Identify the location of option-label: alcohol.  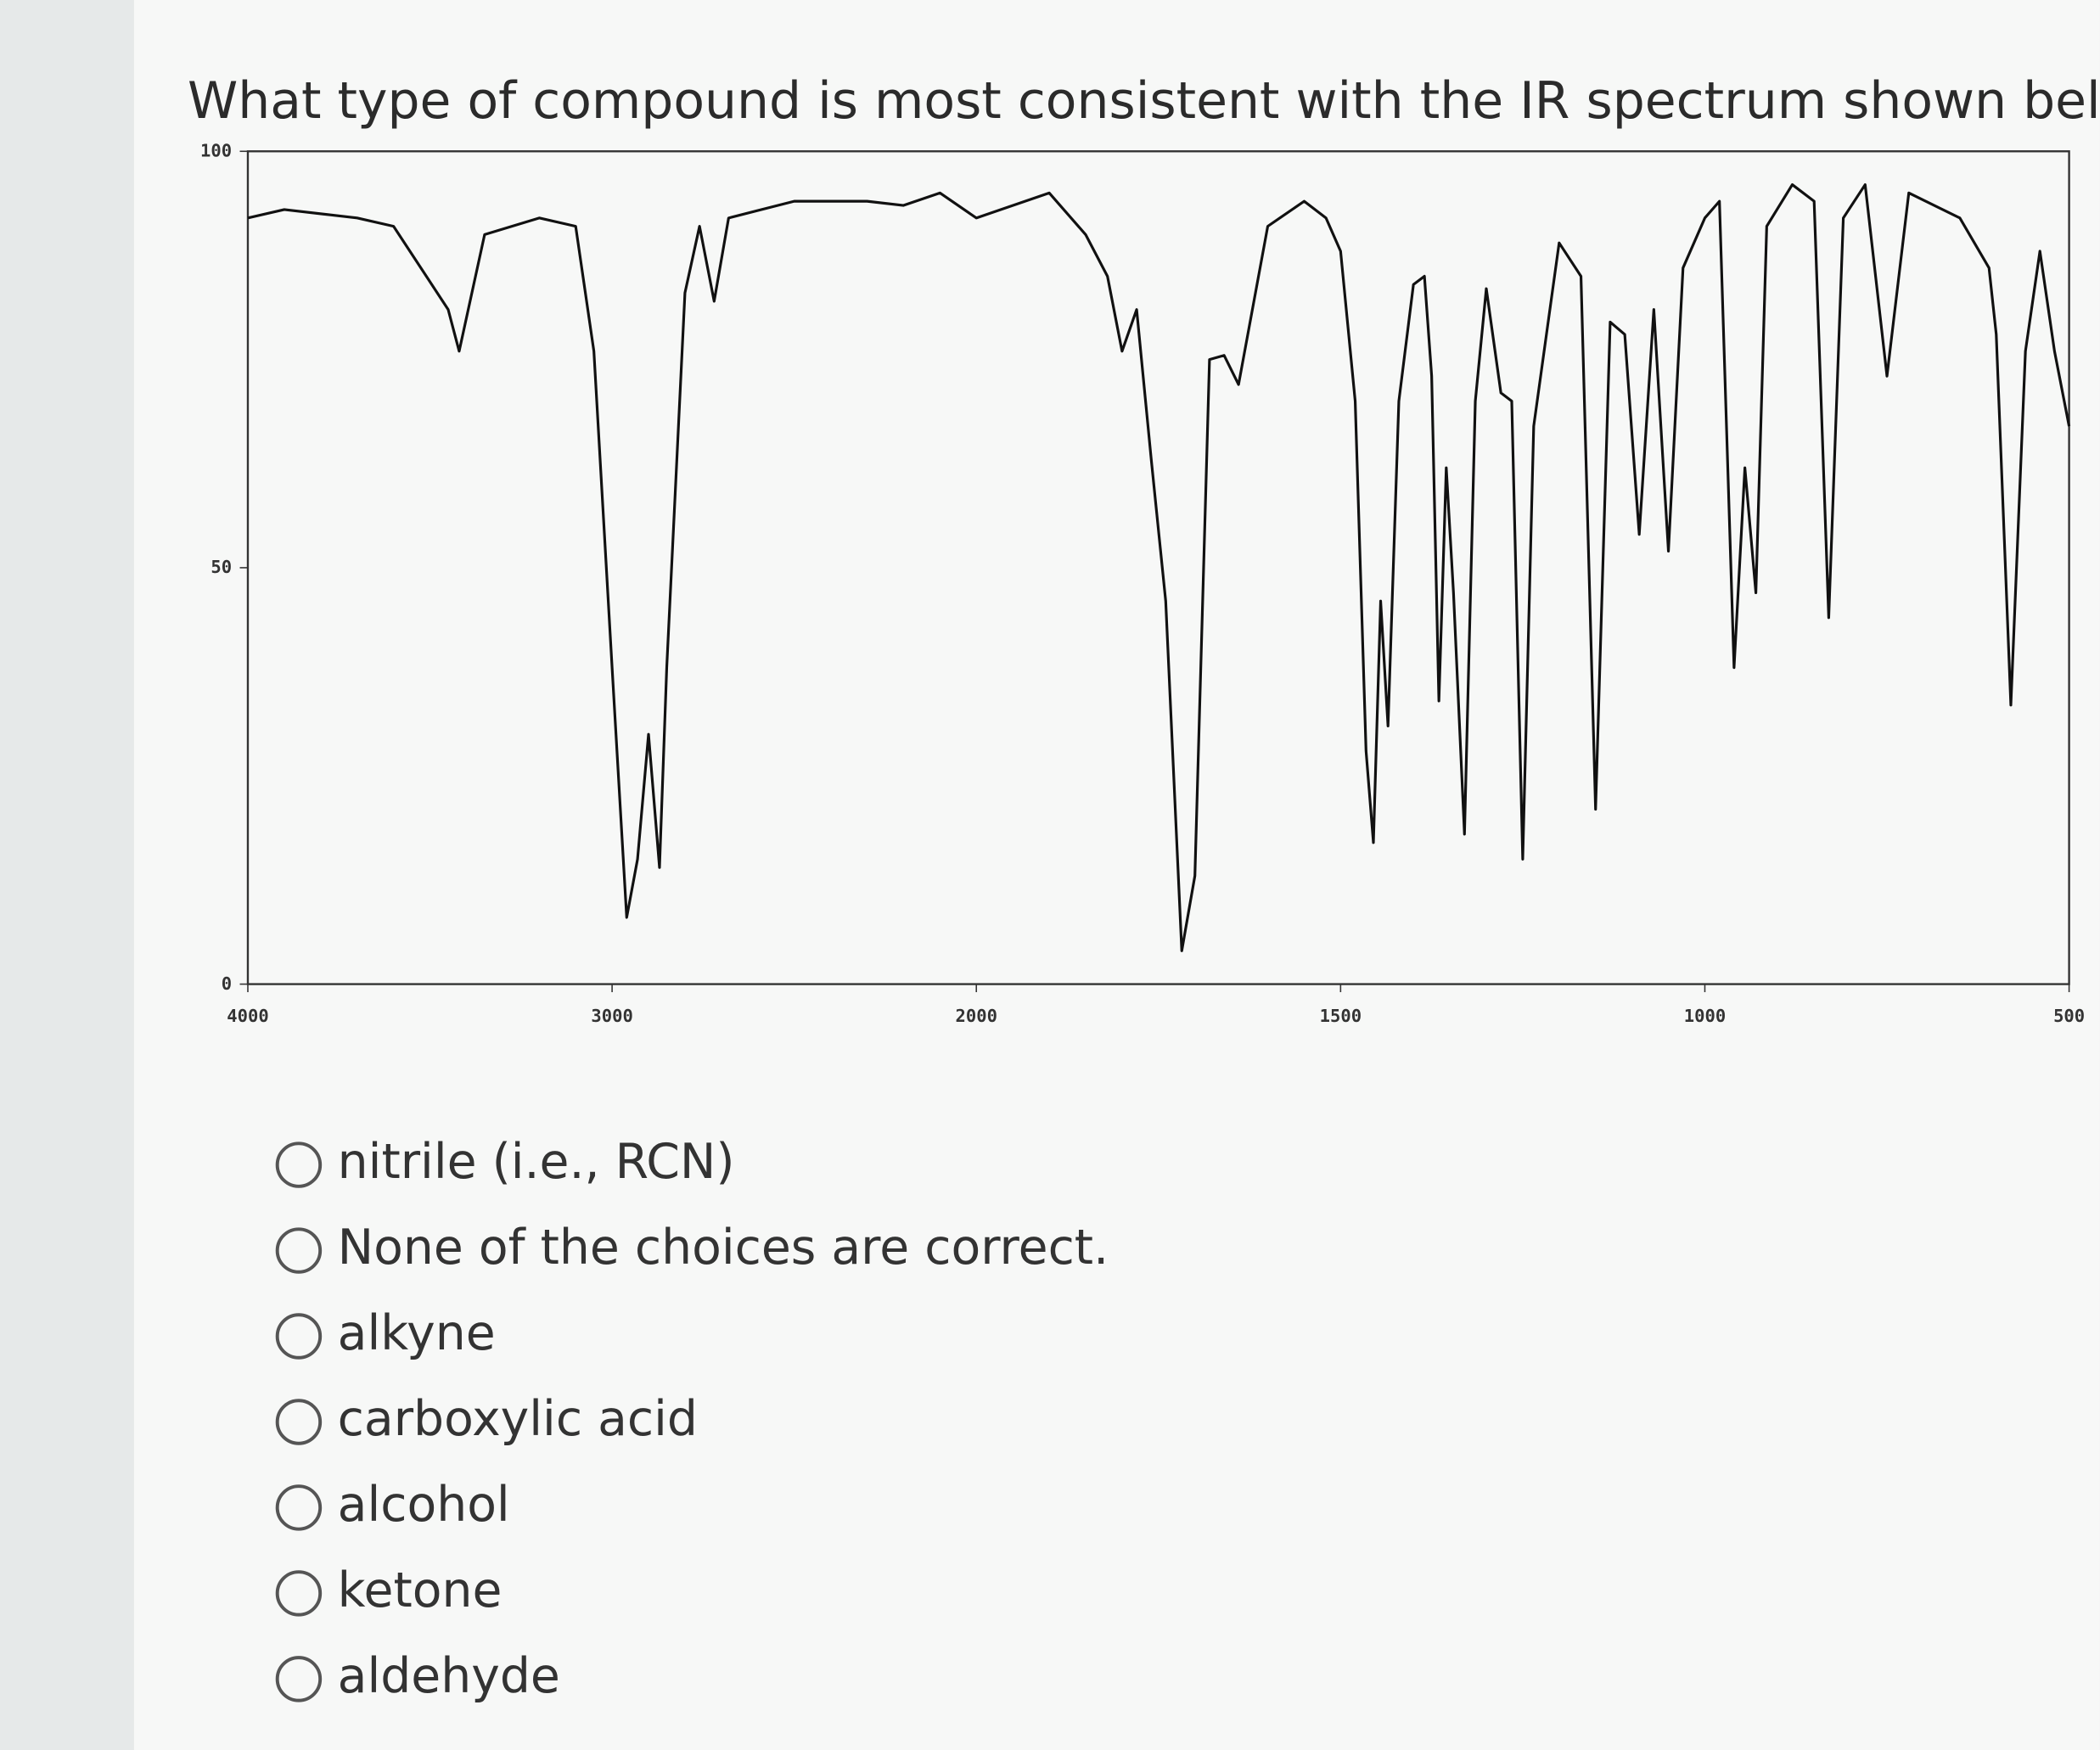
(424, 1505).